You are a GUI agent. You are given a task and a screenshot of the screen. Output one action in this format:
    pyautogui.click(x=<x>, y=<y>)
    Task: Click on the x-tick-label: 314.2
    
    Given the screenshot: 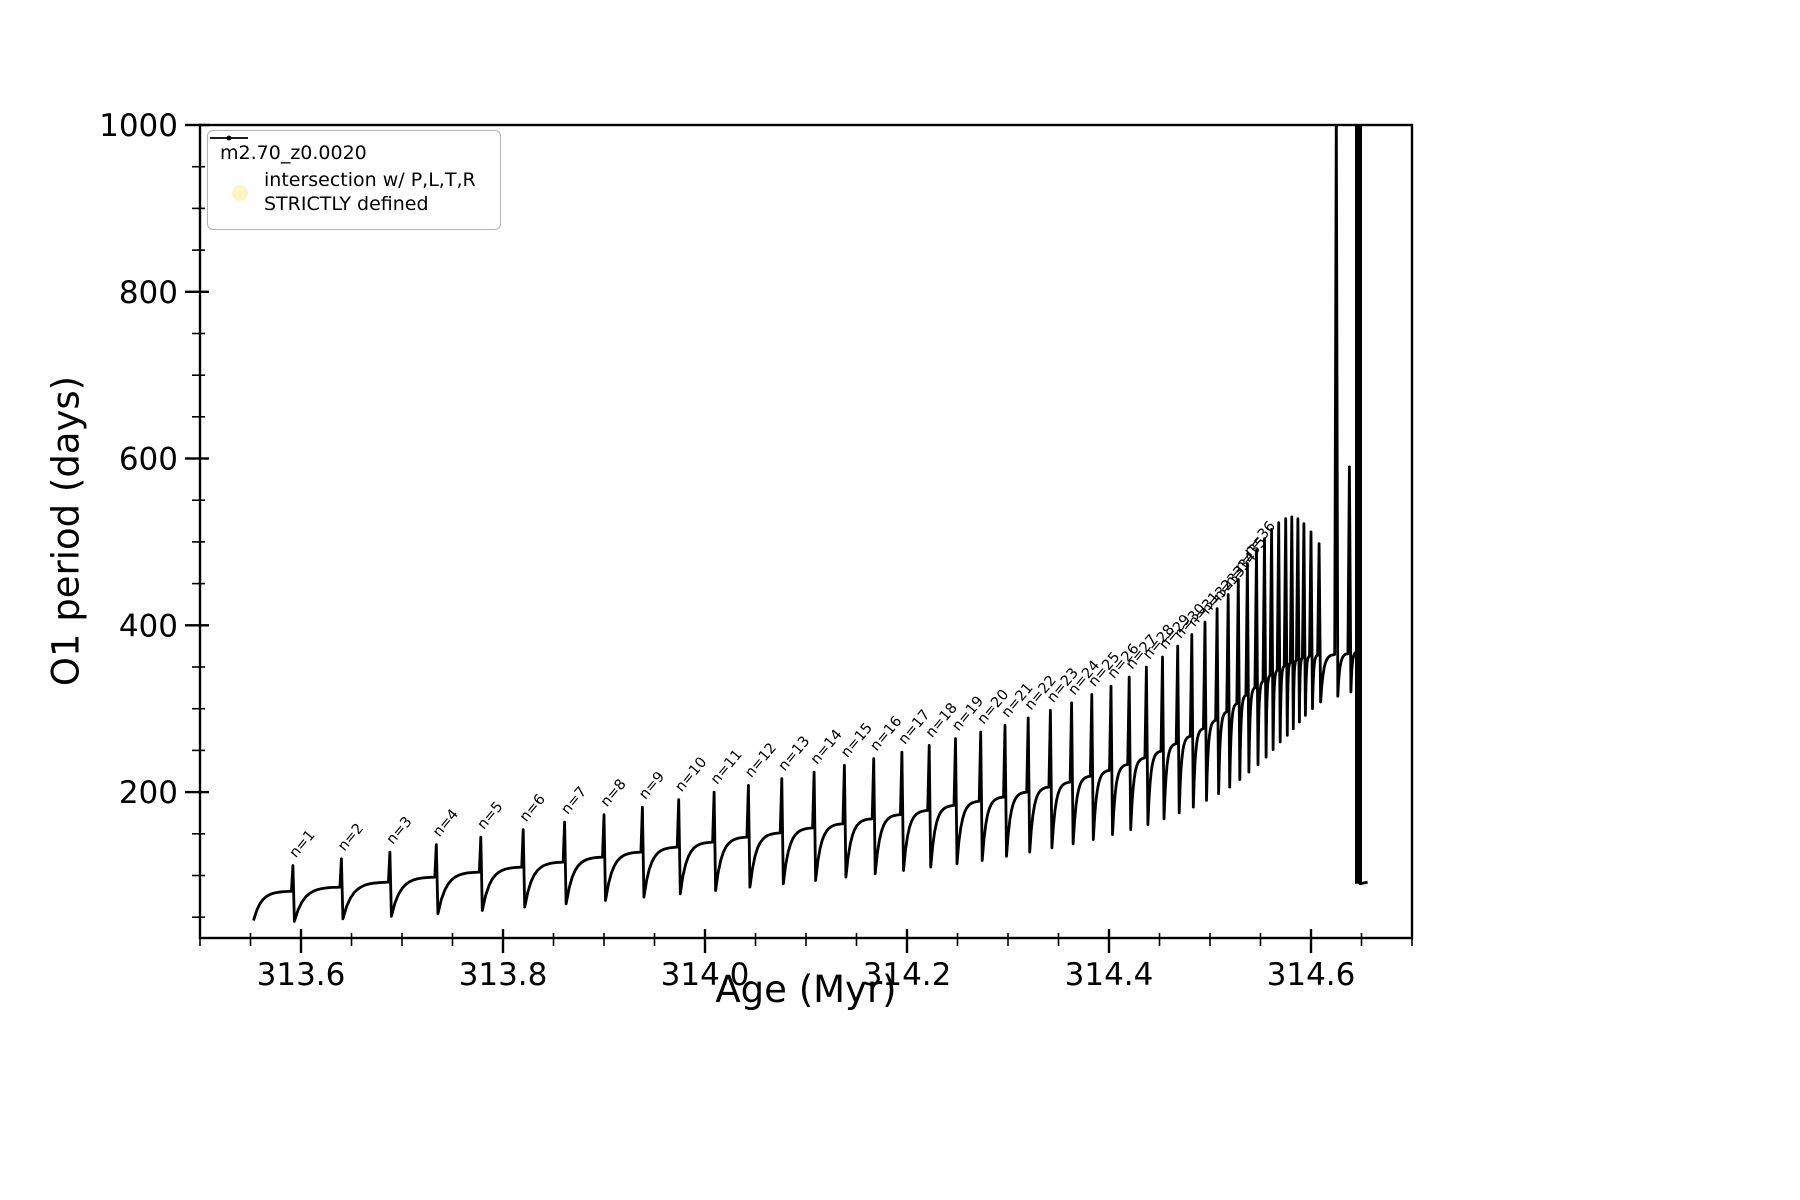 What is the action you would take?
    pyautogui.click(x=907, y=975)
    